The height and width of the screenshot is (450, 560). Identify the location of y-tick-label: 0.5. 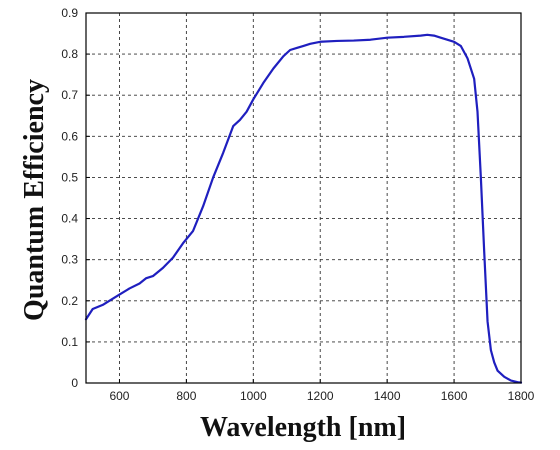
(69, 177).